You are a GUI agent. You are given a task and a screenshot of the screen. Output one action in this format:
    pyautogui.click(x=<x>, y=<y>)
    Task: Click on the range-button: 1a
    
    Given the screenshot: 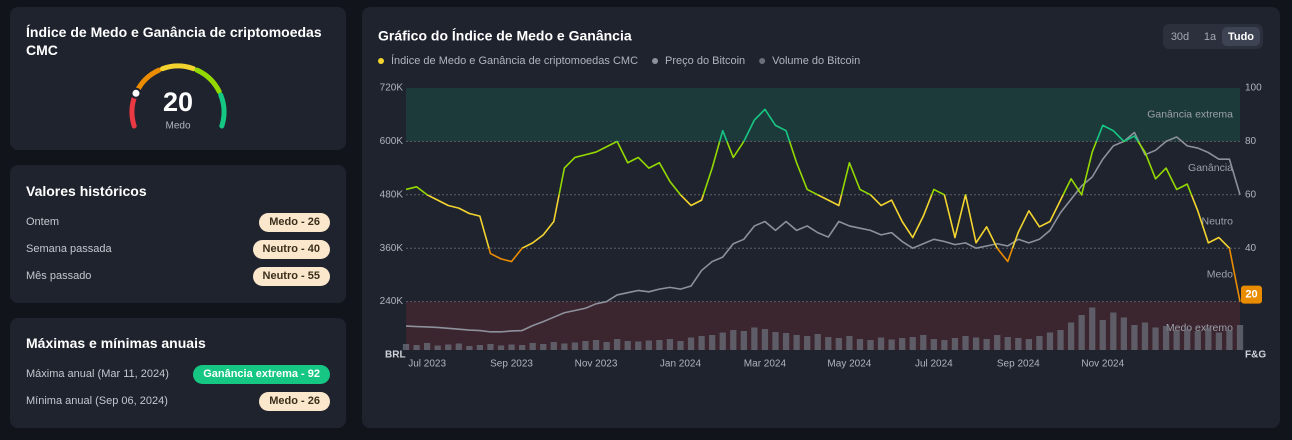 What is the action you would take?
    pyautogui.click(x=1210, y=37)
    